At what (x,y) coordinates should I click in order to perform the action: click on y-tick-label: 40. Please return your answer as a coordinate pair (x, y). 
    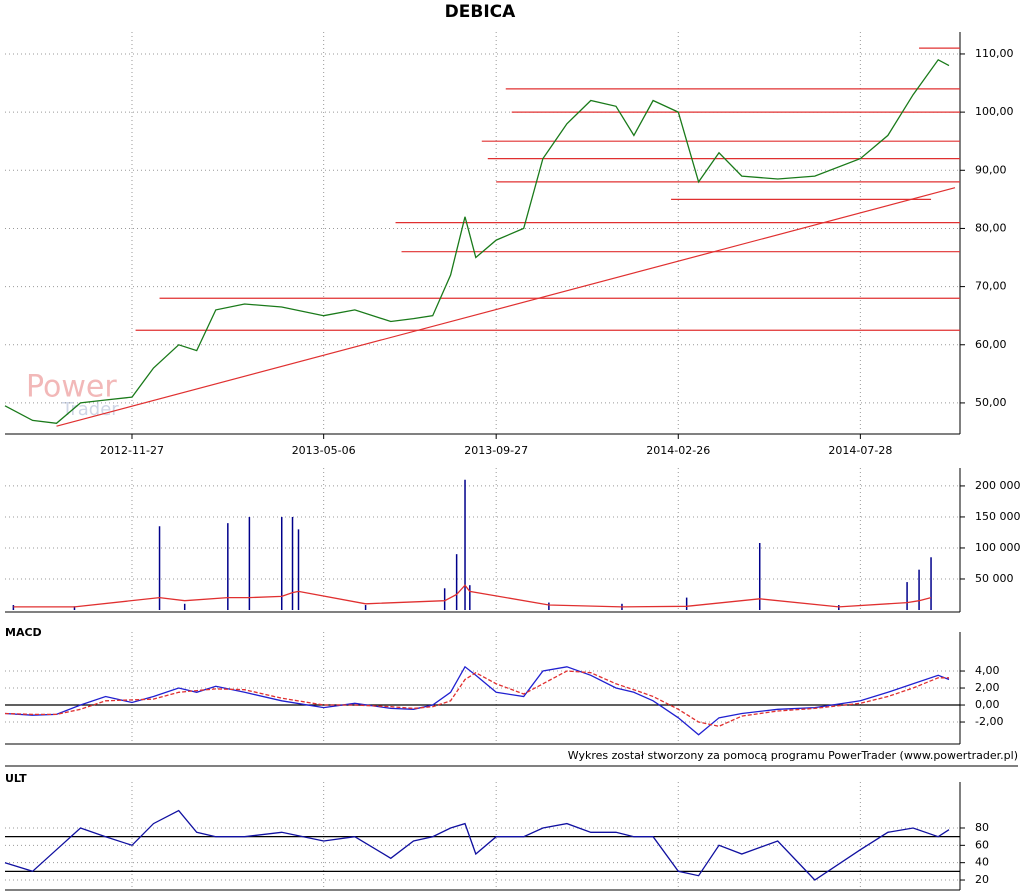
    Looking at the image, I should click on (982, 862).